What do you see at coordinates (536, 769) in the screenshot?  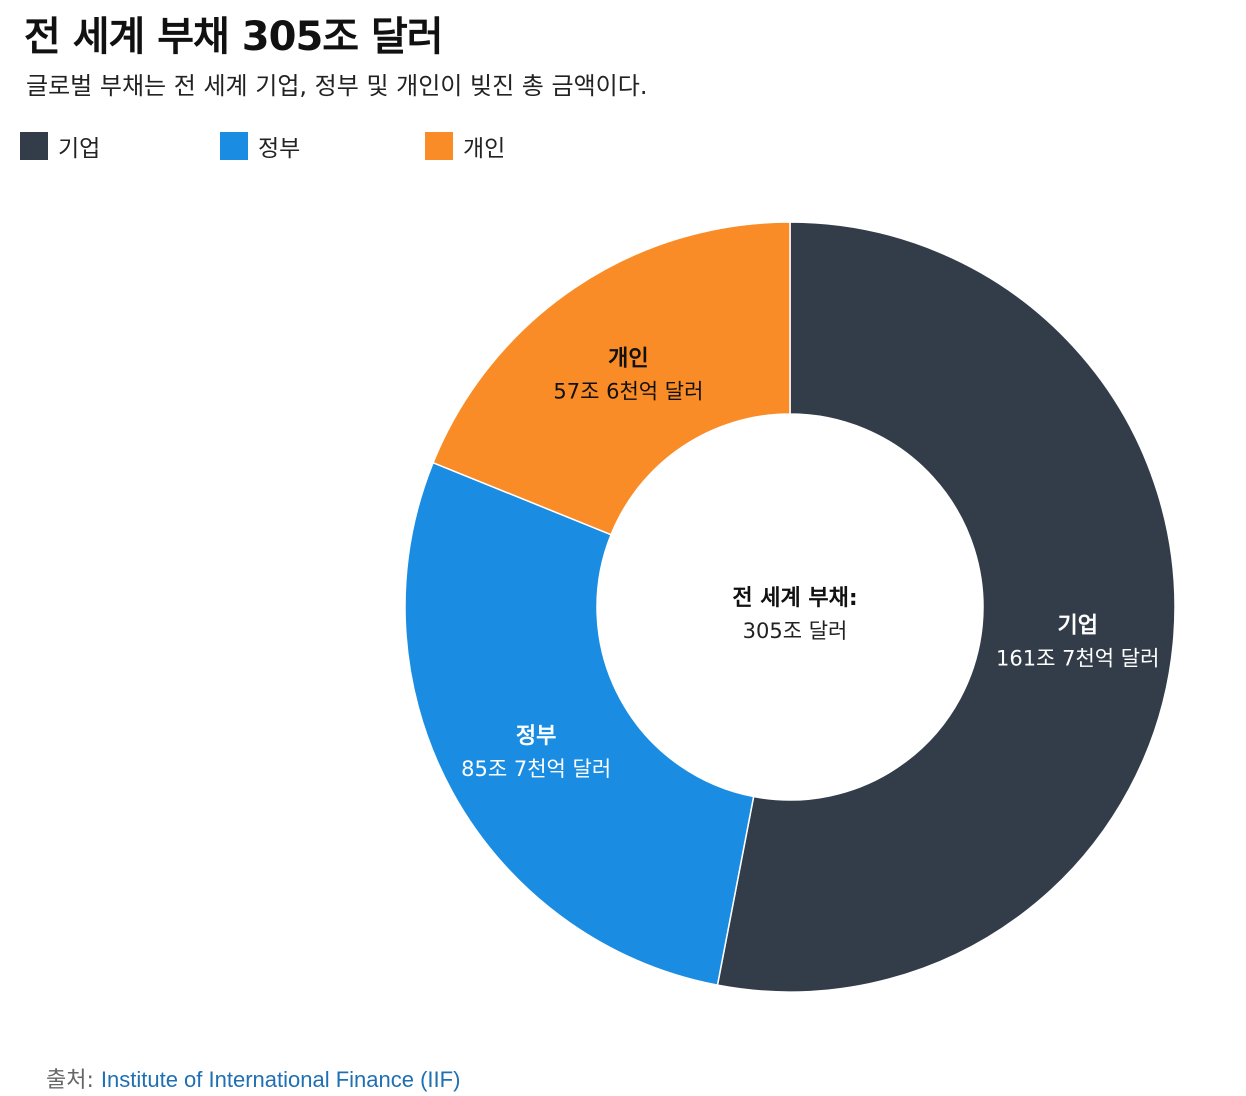 I see `slice-value-government: 85조 7천억 달러` at bounding box center [536, 769].